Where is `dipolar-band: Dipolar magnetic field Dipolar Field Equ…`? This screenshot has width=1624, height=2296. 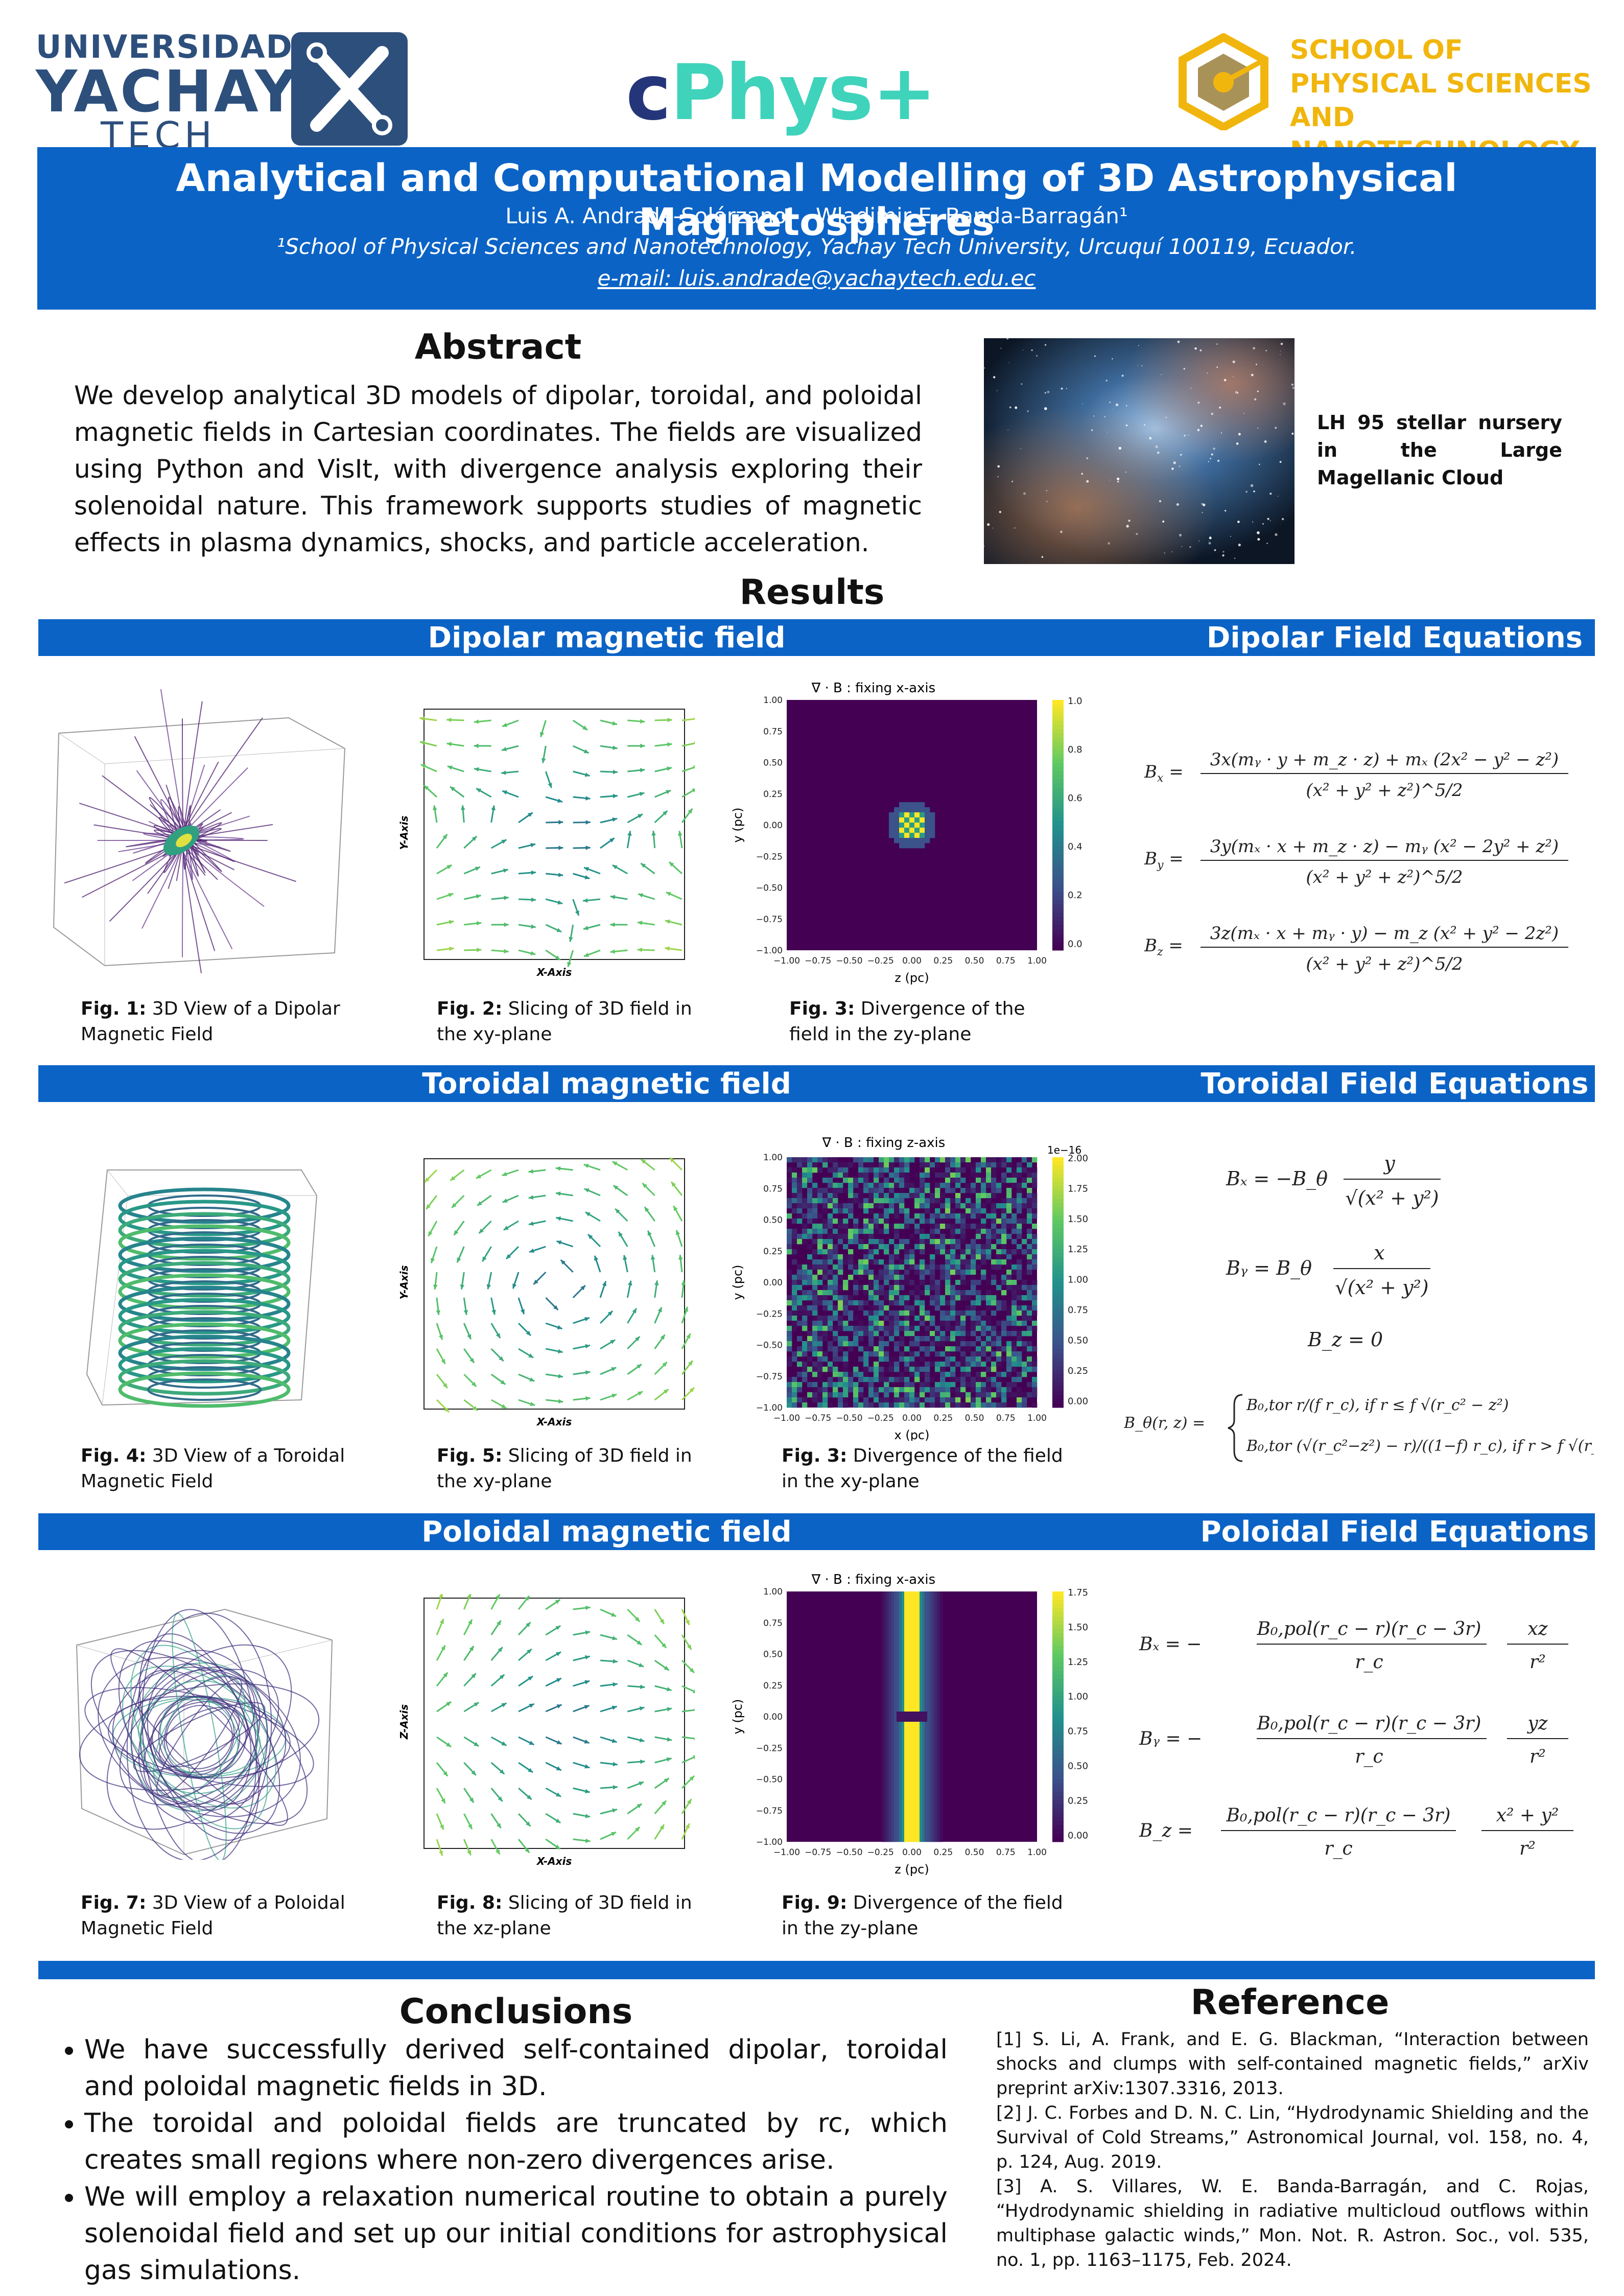
dipolar-band: Dipolar magnetic field Dipolar Field Equ… is located at coordinates (816, 637).